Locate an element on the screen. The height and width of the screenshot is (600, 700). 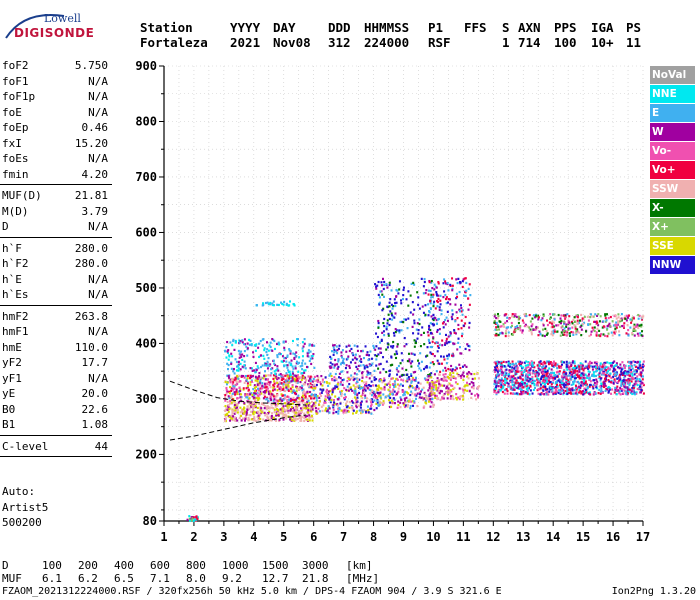
y-tick-label: 700 is located at coordinates (146, 177).